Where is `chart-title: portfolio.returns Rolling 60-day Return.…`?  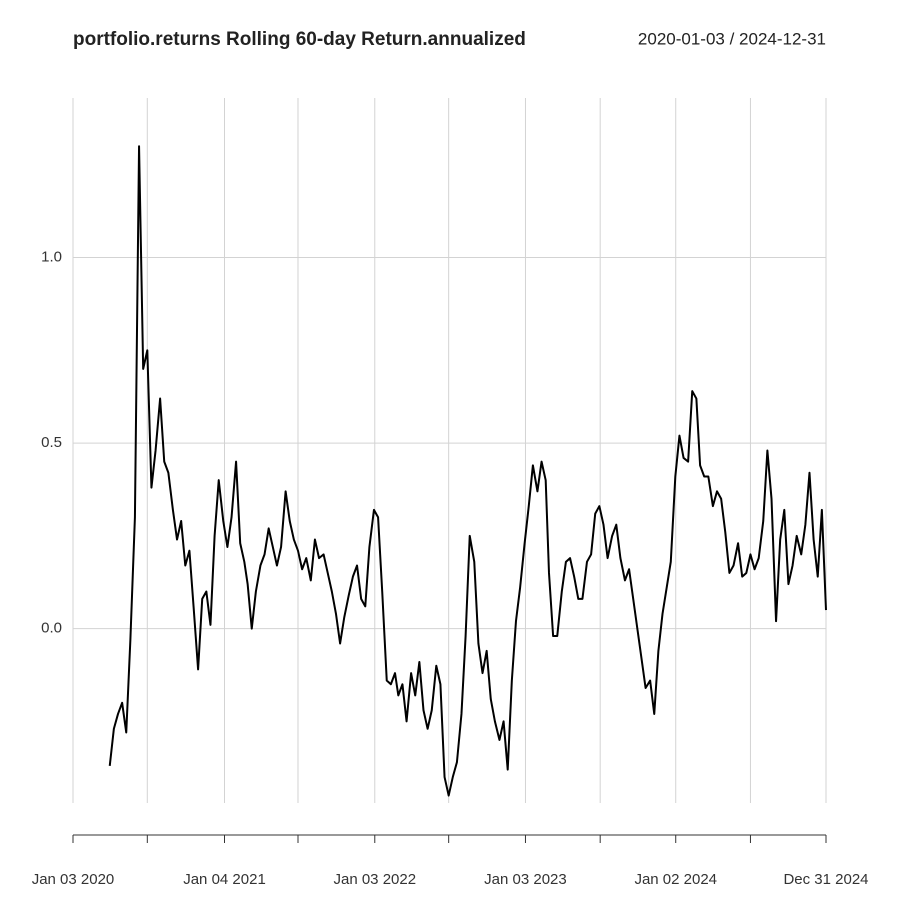 chart-title: portfolio.returns Rolling 60-day Return.… is located at coordinates (299, 39).